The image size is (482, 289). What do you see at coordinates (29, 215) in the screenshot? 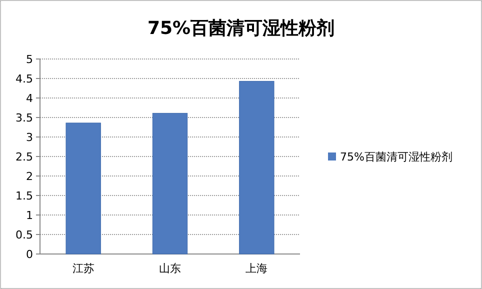
I see `y-tick-label: 1` at bounding box center [29, 215].